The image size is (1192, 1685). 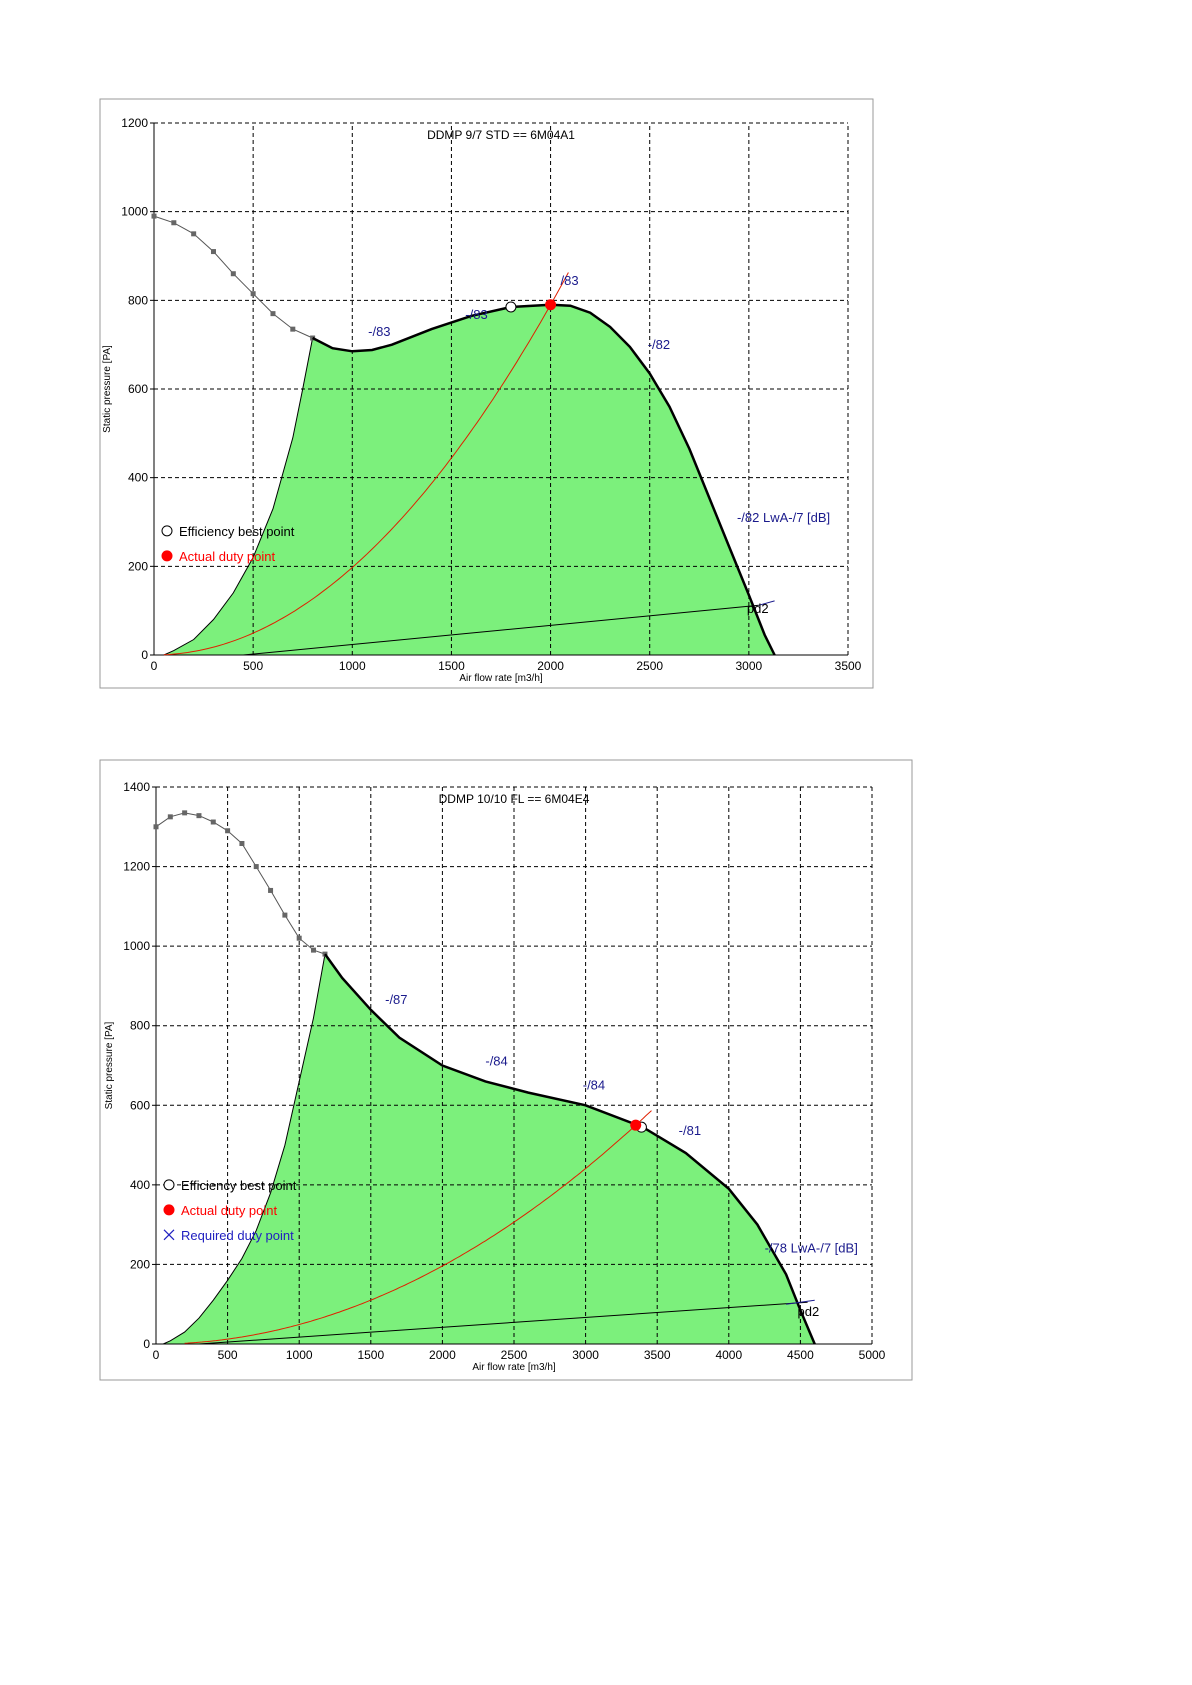 What do you see at coordinates (396, 999) in the screenshot?
I see `curve-annotation: -/87` at bounding box center [396, 999].